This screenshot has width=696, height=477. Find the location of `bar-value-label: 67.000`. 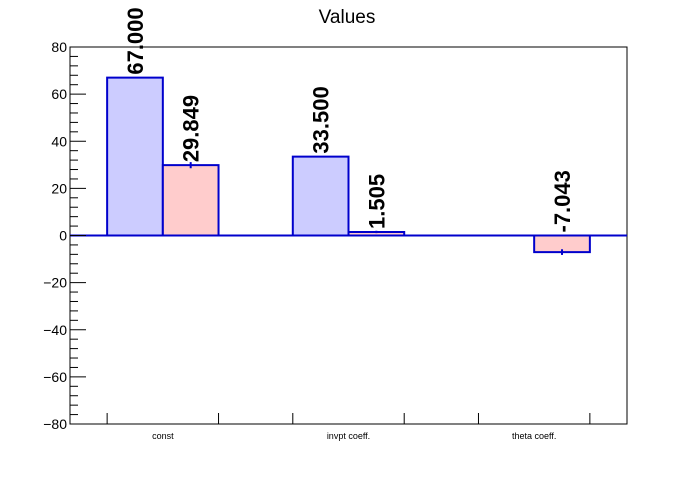

bar-value-label: 67.000 is located at coordinates (135, 40).